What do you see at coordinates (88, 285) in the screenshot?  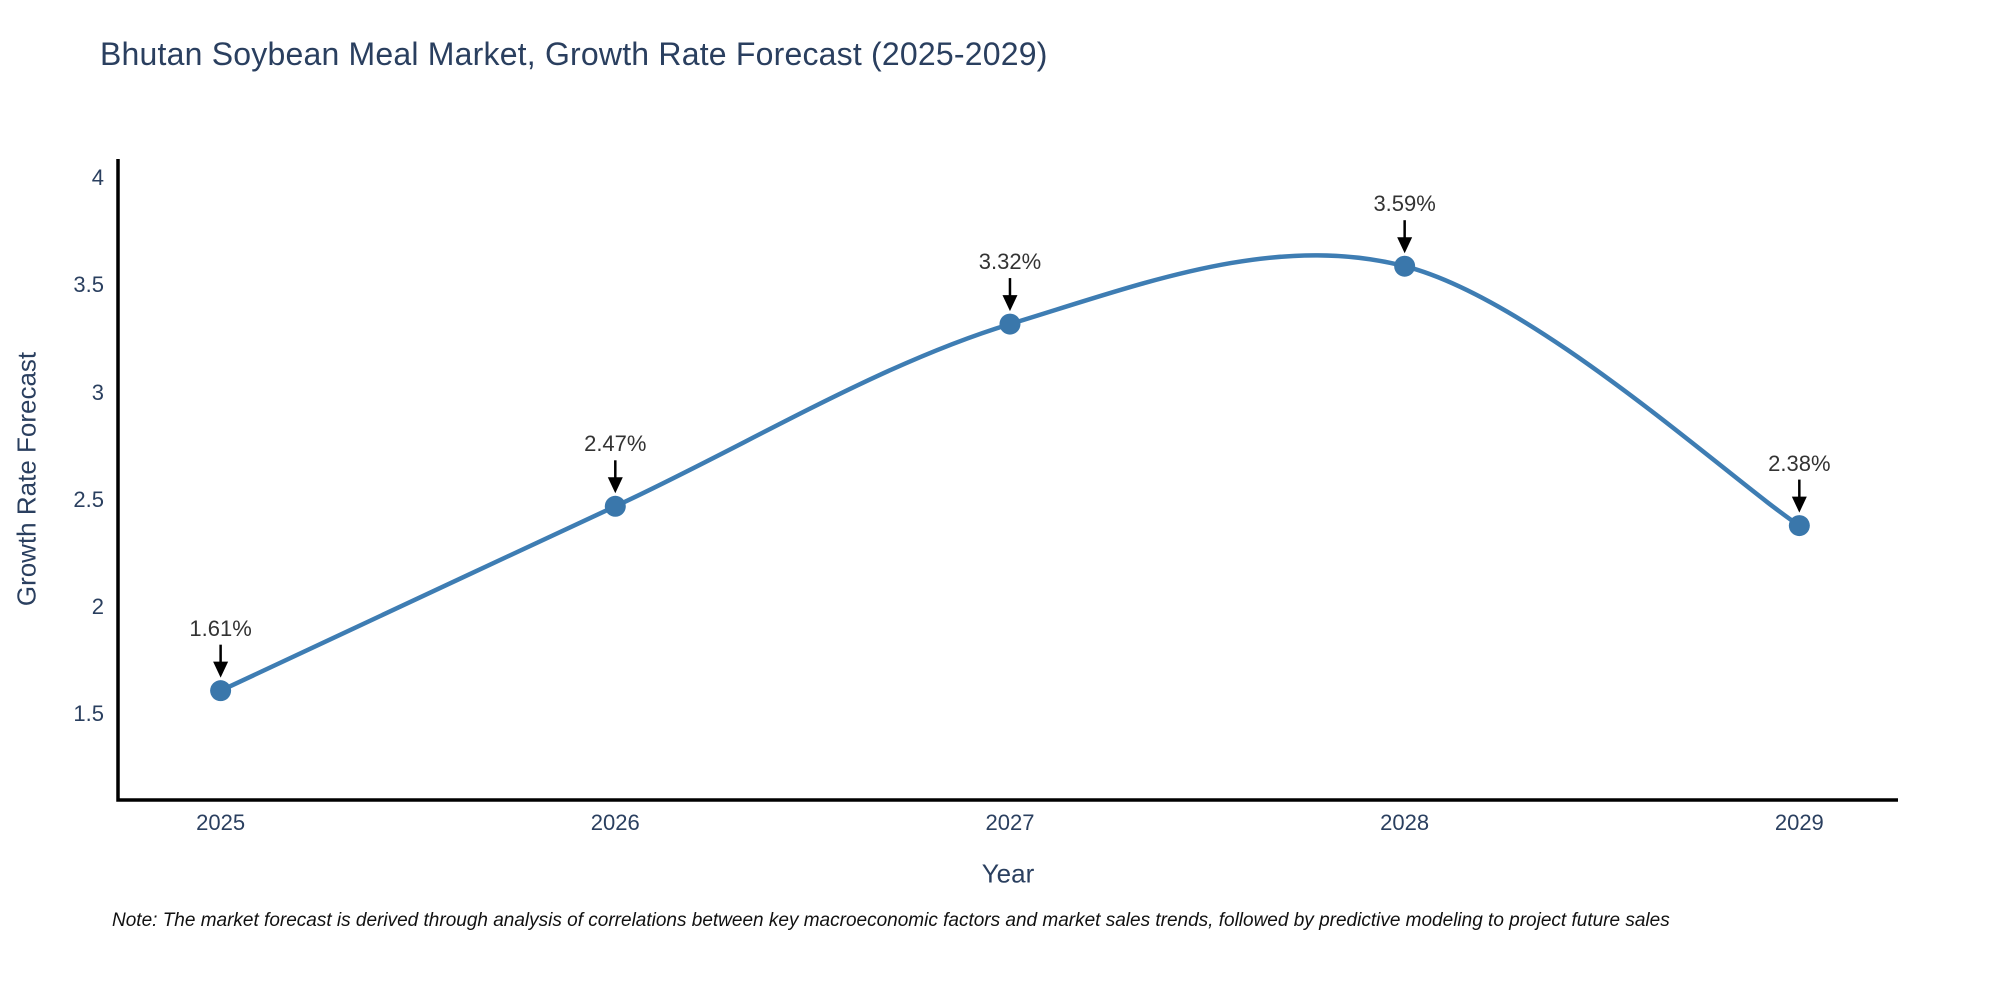 I see `y-tick-label: 3.5` at bounding box center [88, 285].